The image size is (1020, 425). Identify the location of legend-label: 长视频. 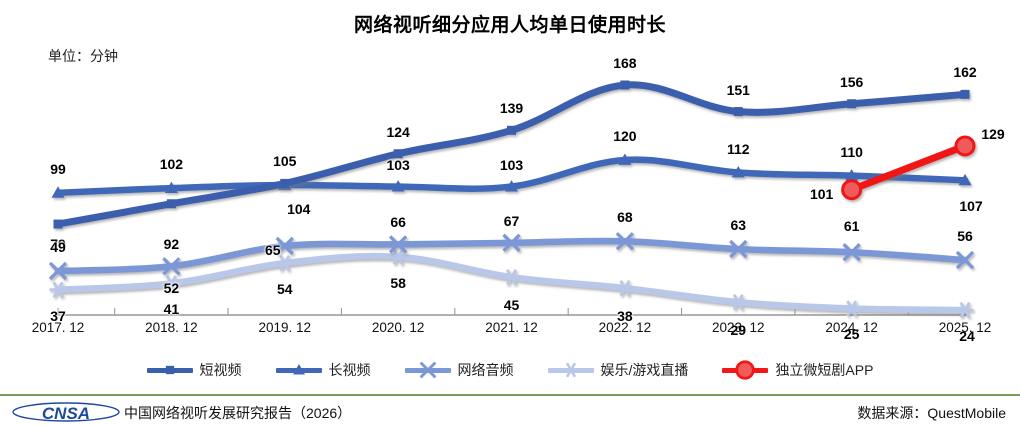
(349, 370).